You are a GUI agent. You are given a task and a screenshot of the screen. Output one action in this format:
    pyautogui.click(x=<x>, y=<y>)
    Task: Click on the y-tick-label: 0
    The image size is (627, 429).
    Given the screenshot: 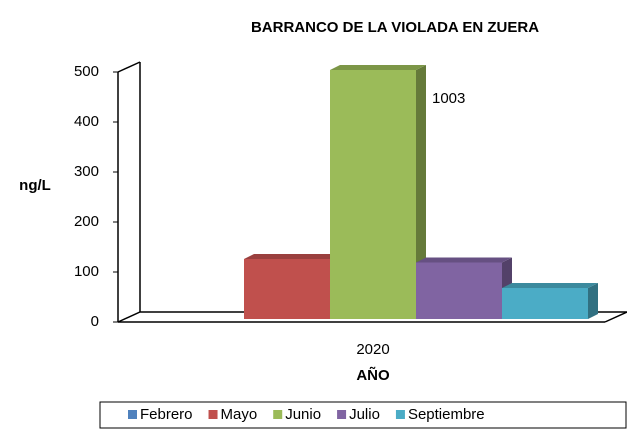 What is the action you would take?
    pyautogui.click(x=95, y=321)
    